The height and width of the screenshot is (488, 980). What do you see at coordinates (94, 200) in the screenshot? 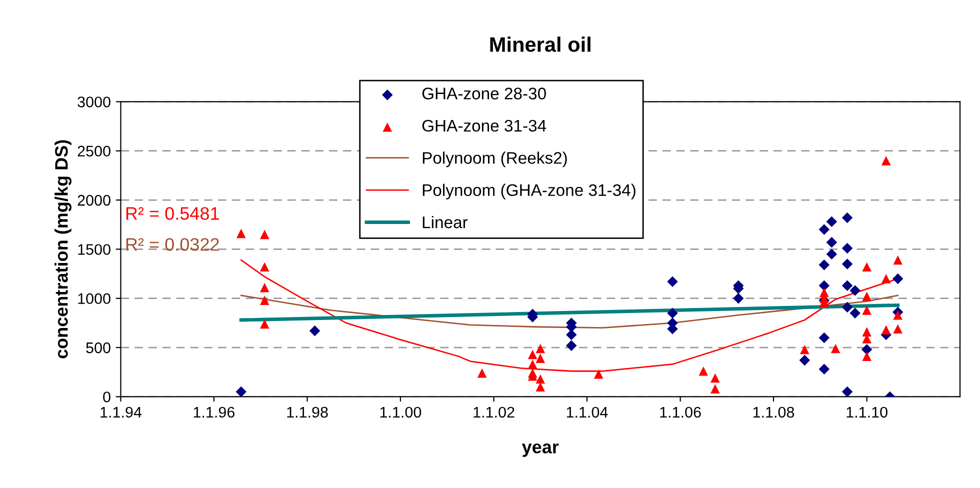
I see `y-tick-label: 2000` at bounding box center [94, 200].